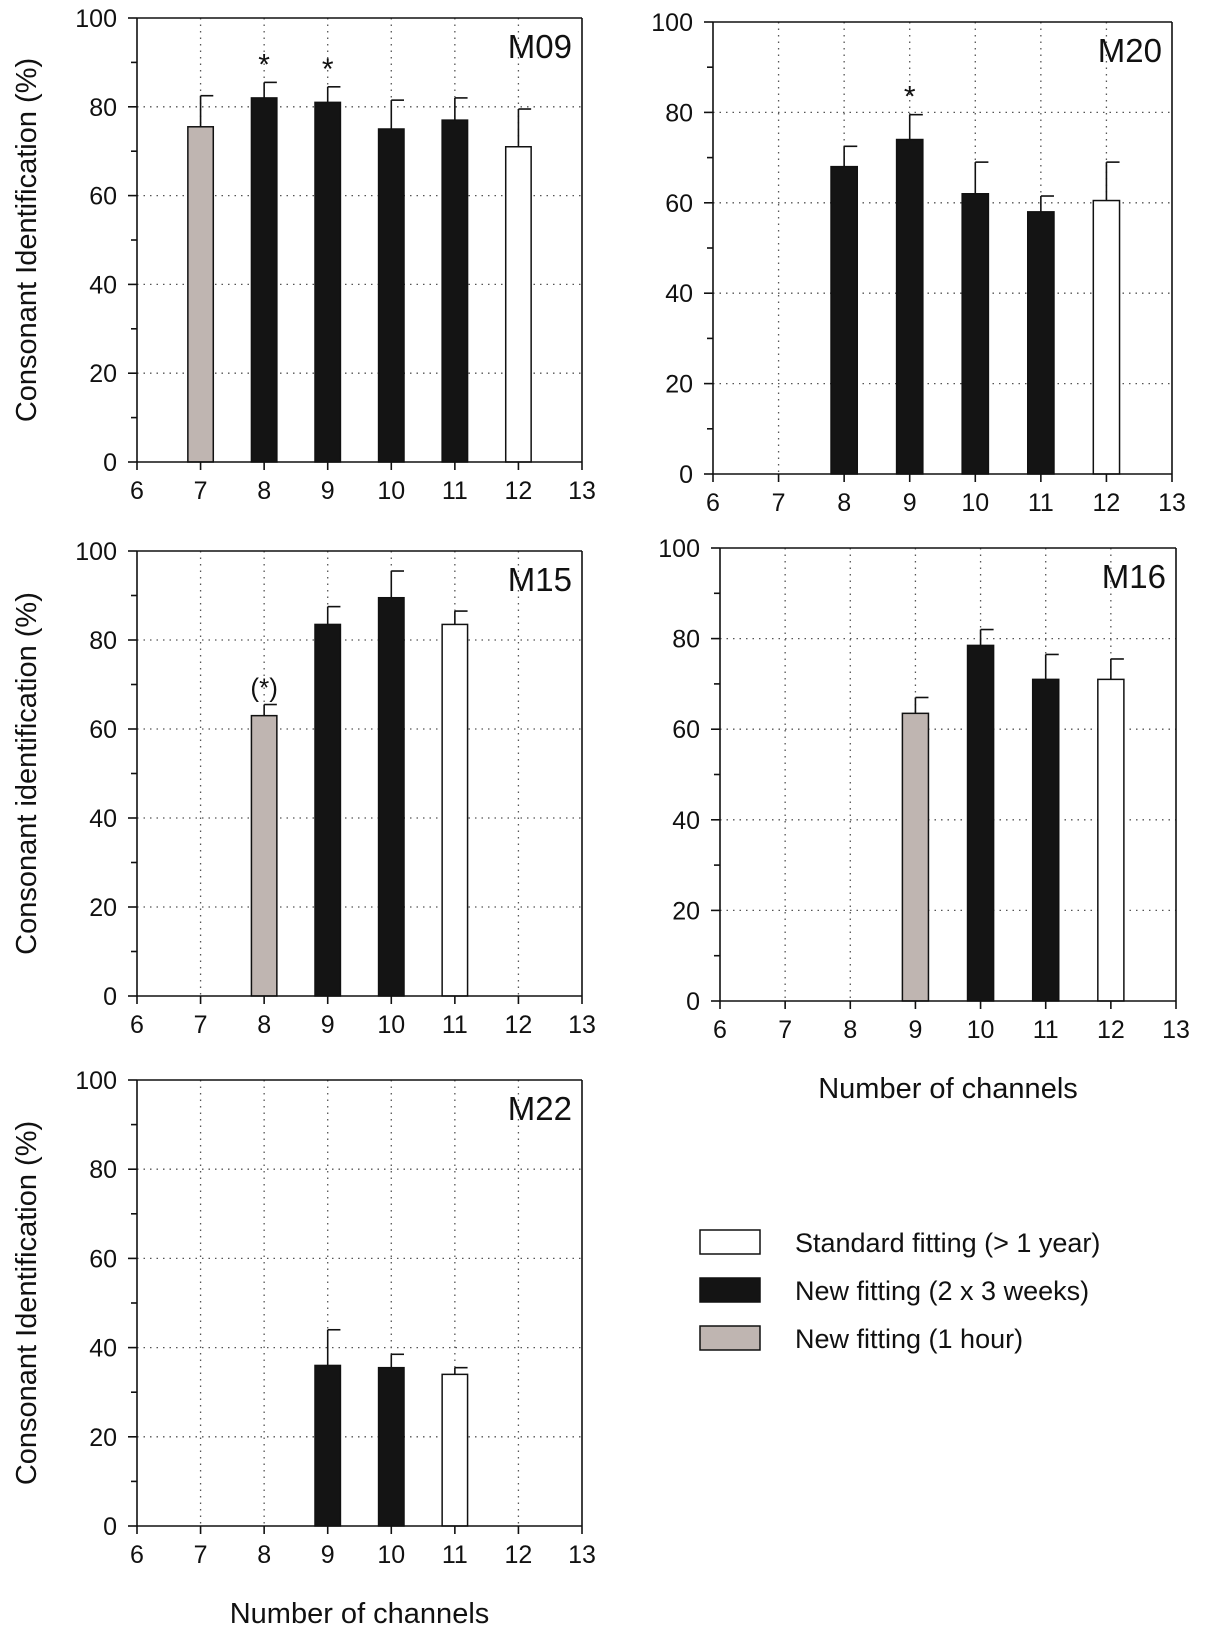 Image resolution: width=1212 pixels, height=1625 pixels. Describe the element at coordinates (391, 1446) in the screenshot. I see `bar-m22-x10` at that location.